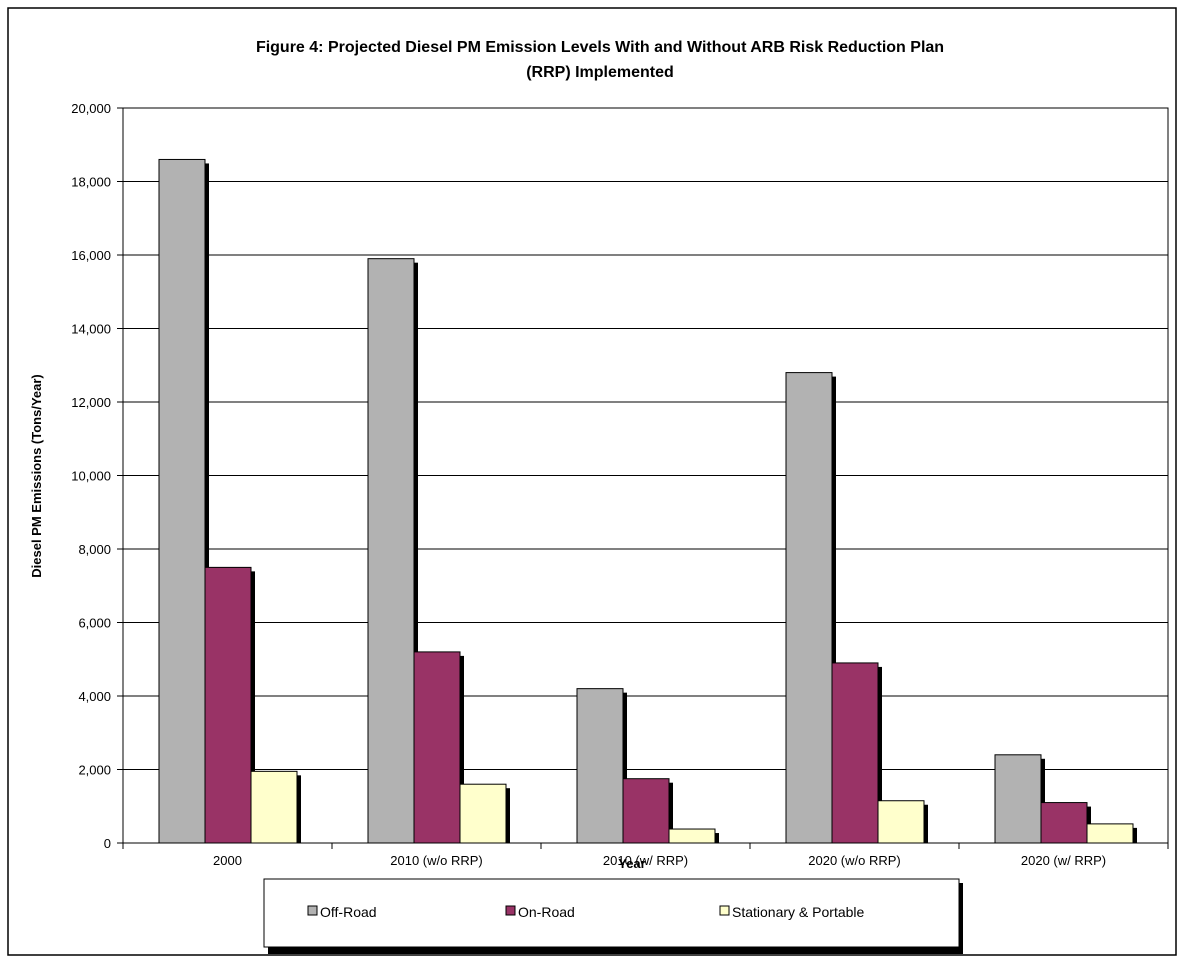 The image size is (1184, 968). I want to click on y-tick-label: 20,000, so click(91, 108).